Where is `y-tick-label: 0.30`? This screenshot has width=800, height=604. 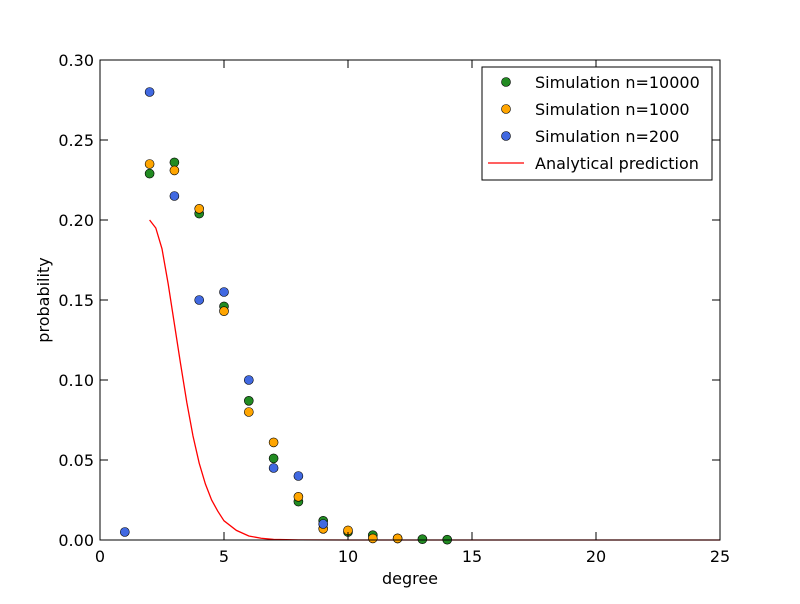
y-tick-label: 0.30 is located at coordinates (76, 60).